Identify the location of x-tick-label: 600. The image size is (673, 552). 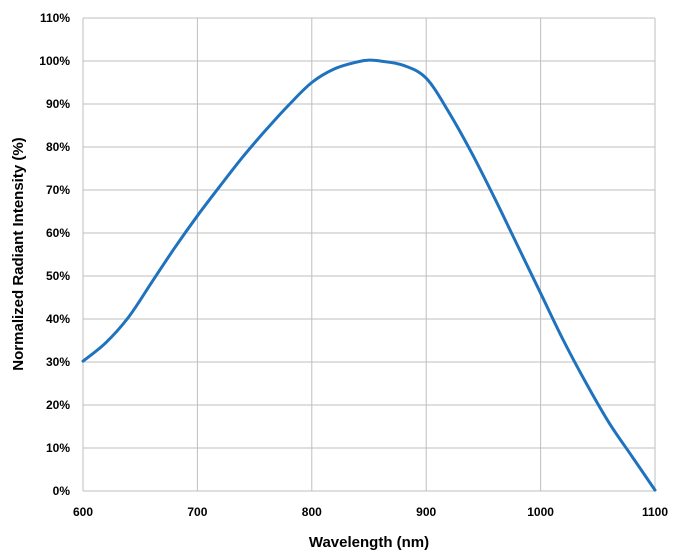
(83, 512).